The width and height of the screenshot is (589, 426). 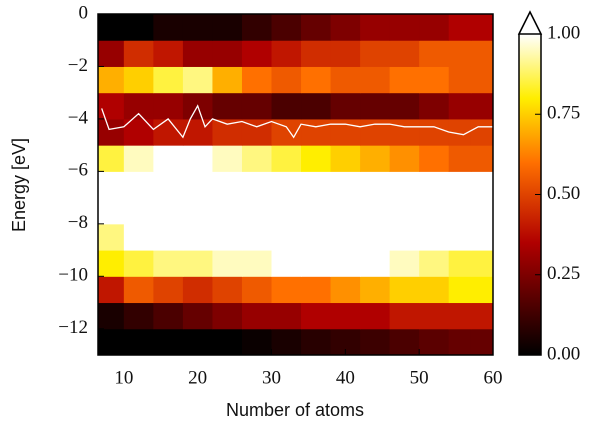 I want to click on colorbar-extend, so click(x=530, y=22).